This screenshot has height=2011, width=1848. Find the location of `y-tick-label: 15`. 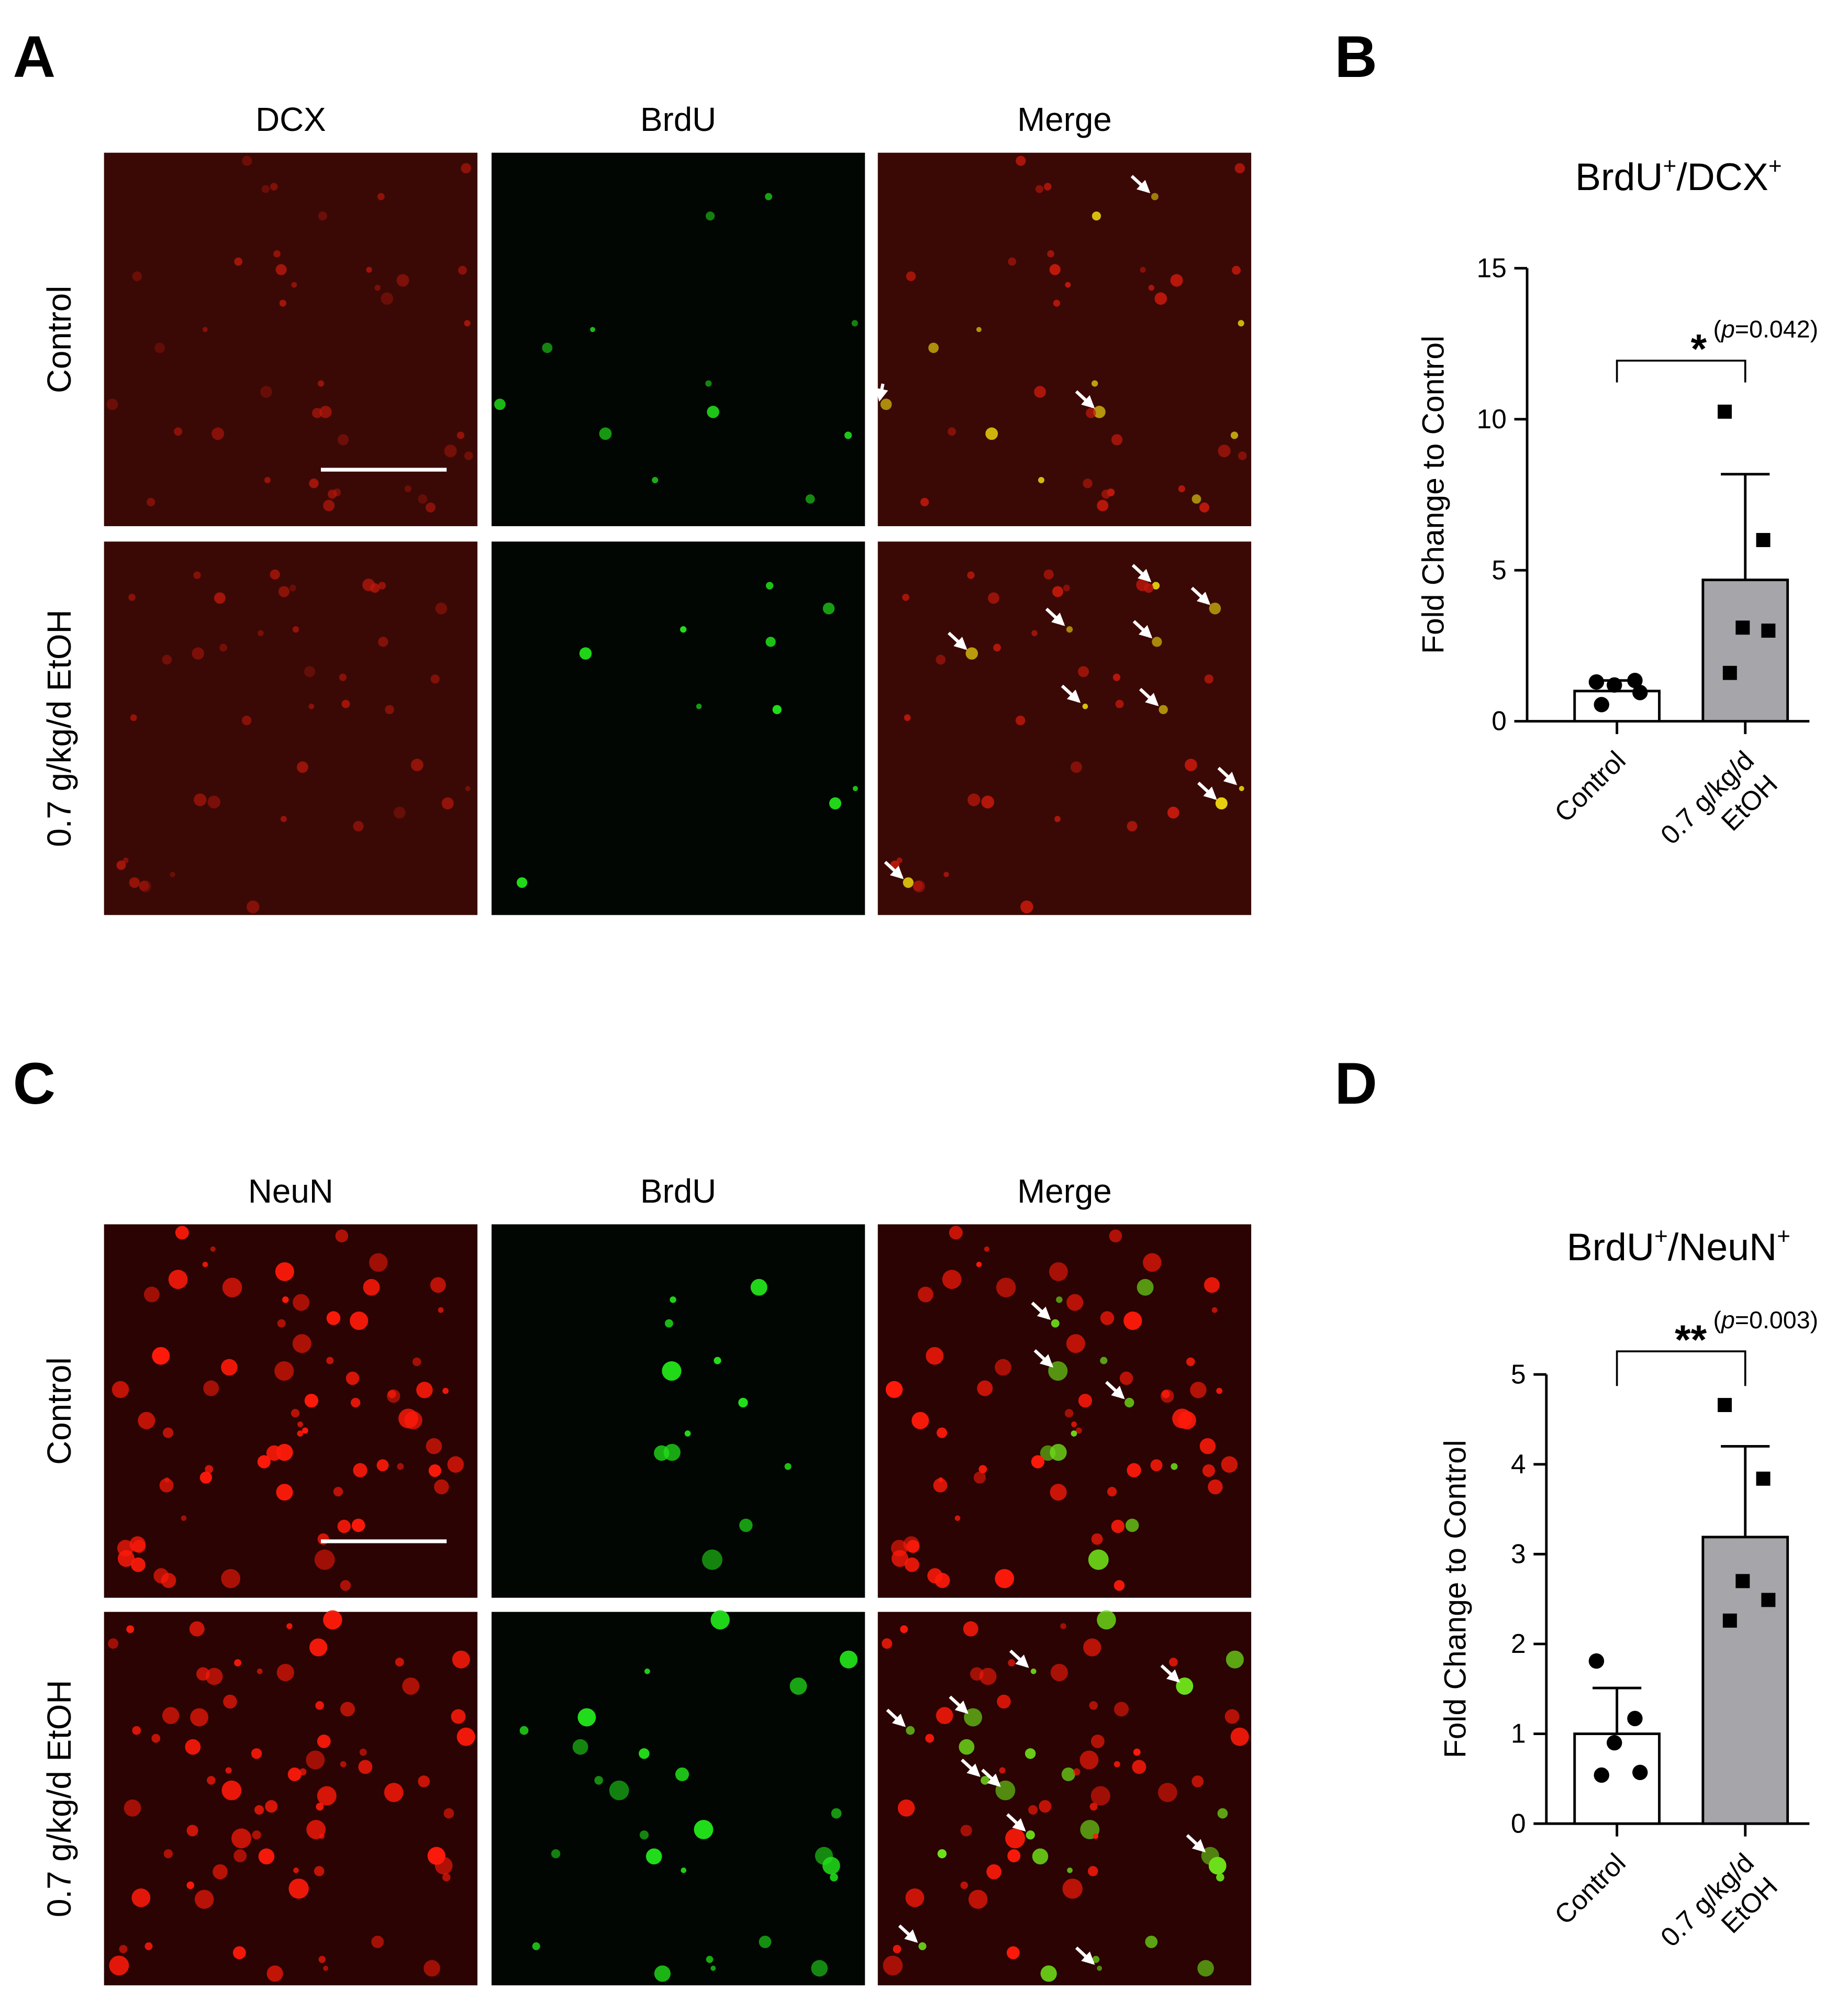

y-tick-label: 15 is located at coordinates (1492, 268).